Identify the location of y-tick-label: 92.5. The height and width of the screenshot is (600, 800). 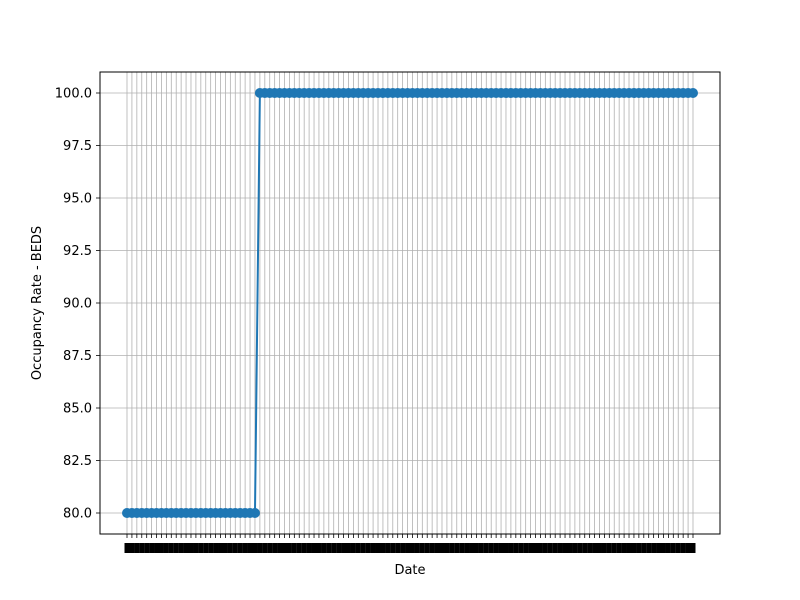
(77, 251).